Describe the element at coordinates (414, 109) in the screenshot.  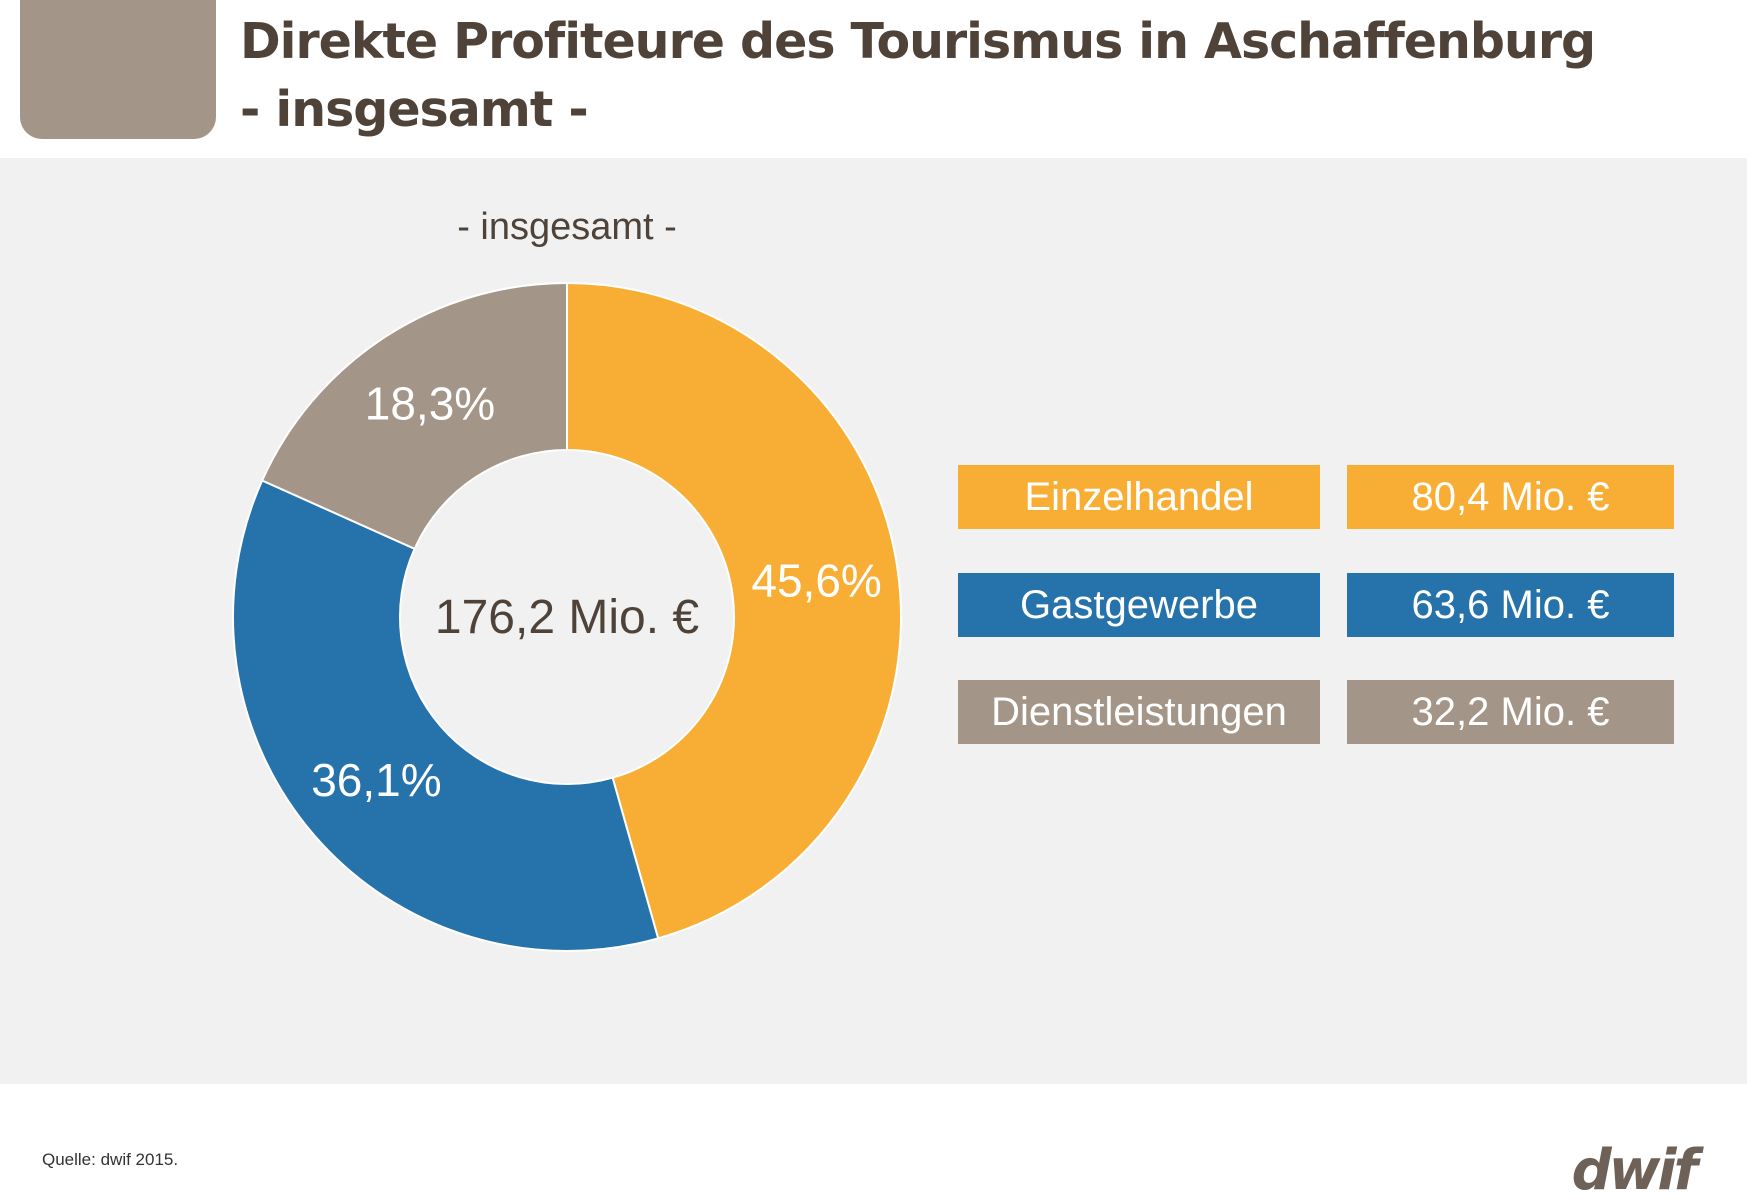
I see `title-line-2: - insgesamt -` at that location.